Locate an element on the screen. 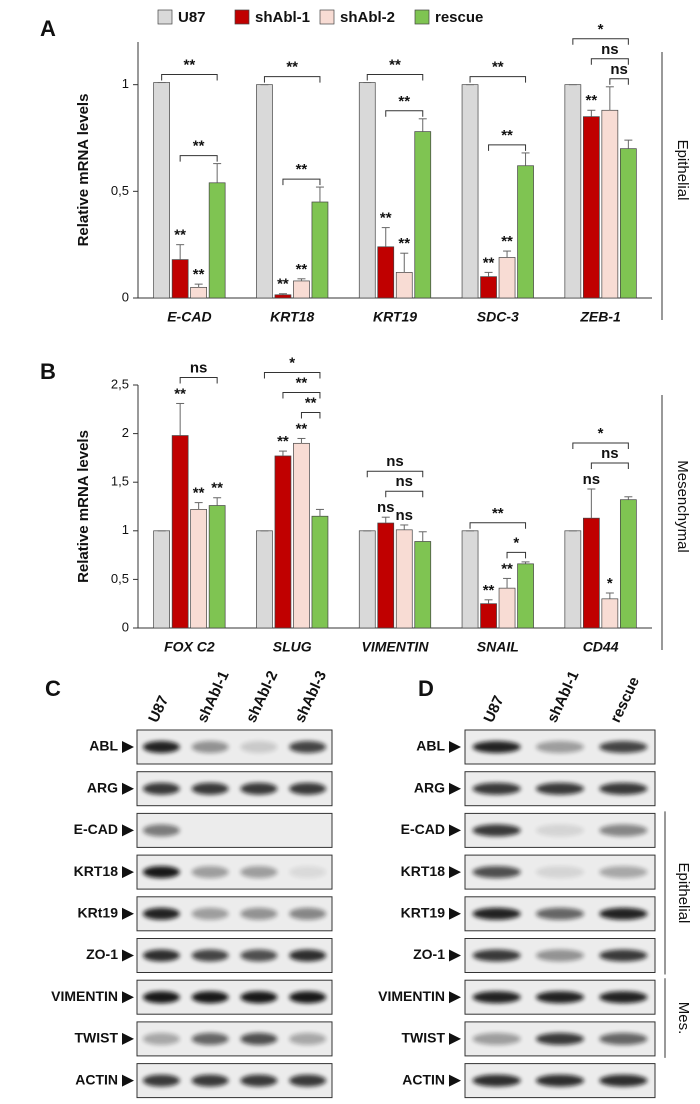 Image resolution: width=700 pixels, height=1104 pixels. panel-letter: B is located at coordinates (48, 371).